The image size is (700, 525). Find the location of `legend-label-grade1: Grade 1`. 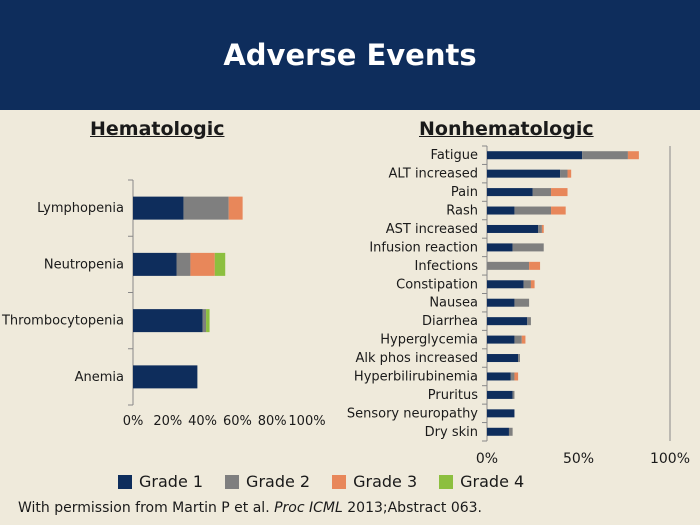

legend-label-grade1: Grade 1 is located at coordinates (171, 481).